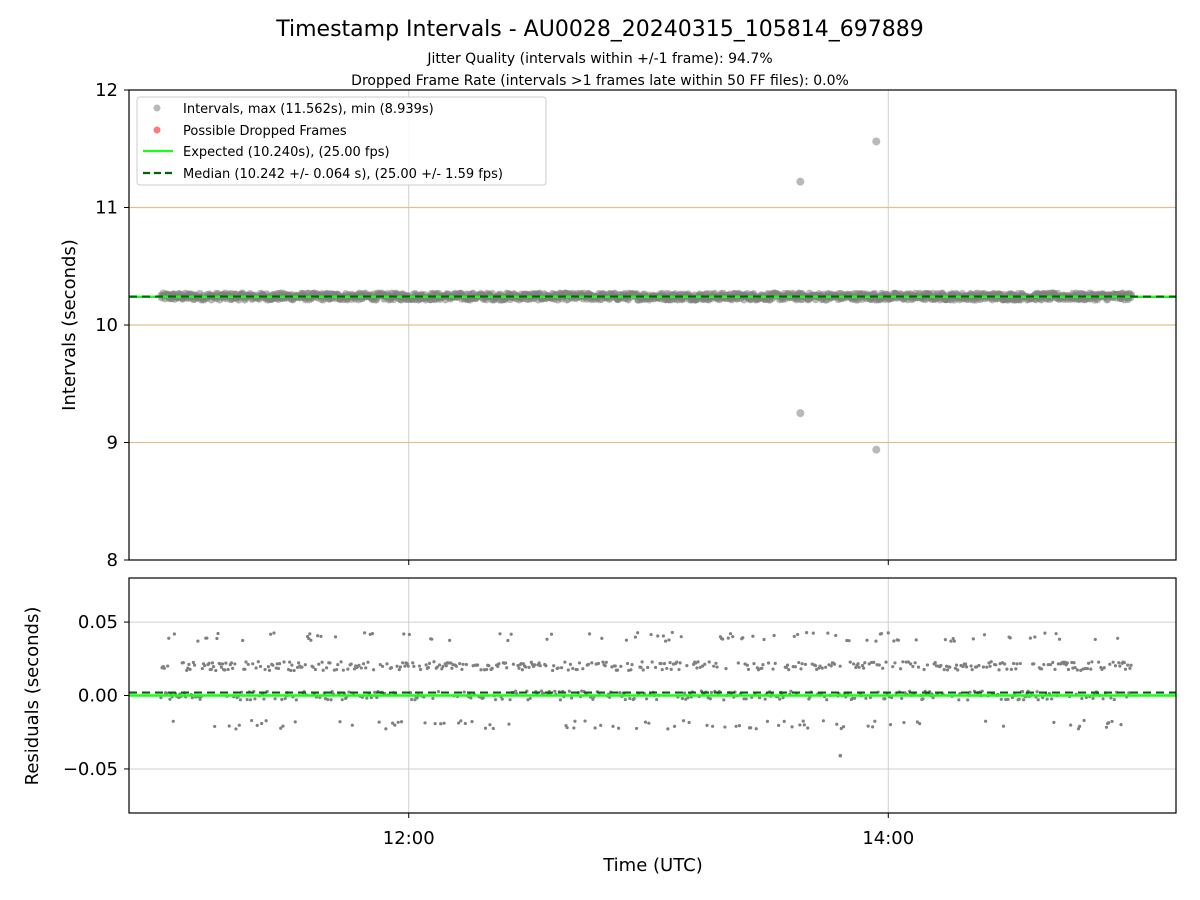  What do you see at coordinates (876, 141) in the screenshot?
I see `interval-outlier-point` at bounding box center [876, 141].